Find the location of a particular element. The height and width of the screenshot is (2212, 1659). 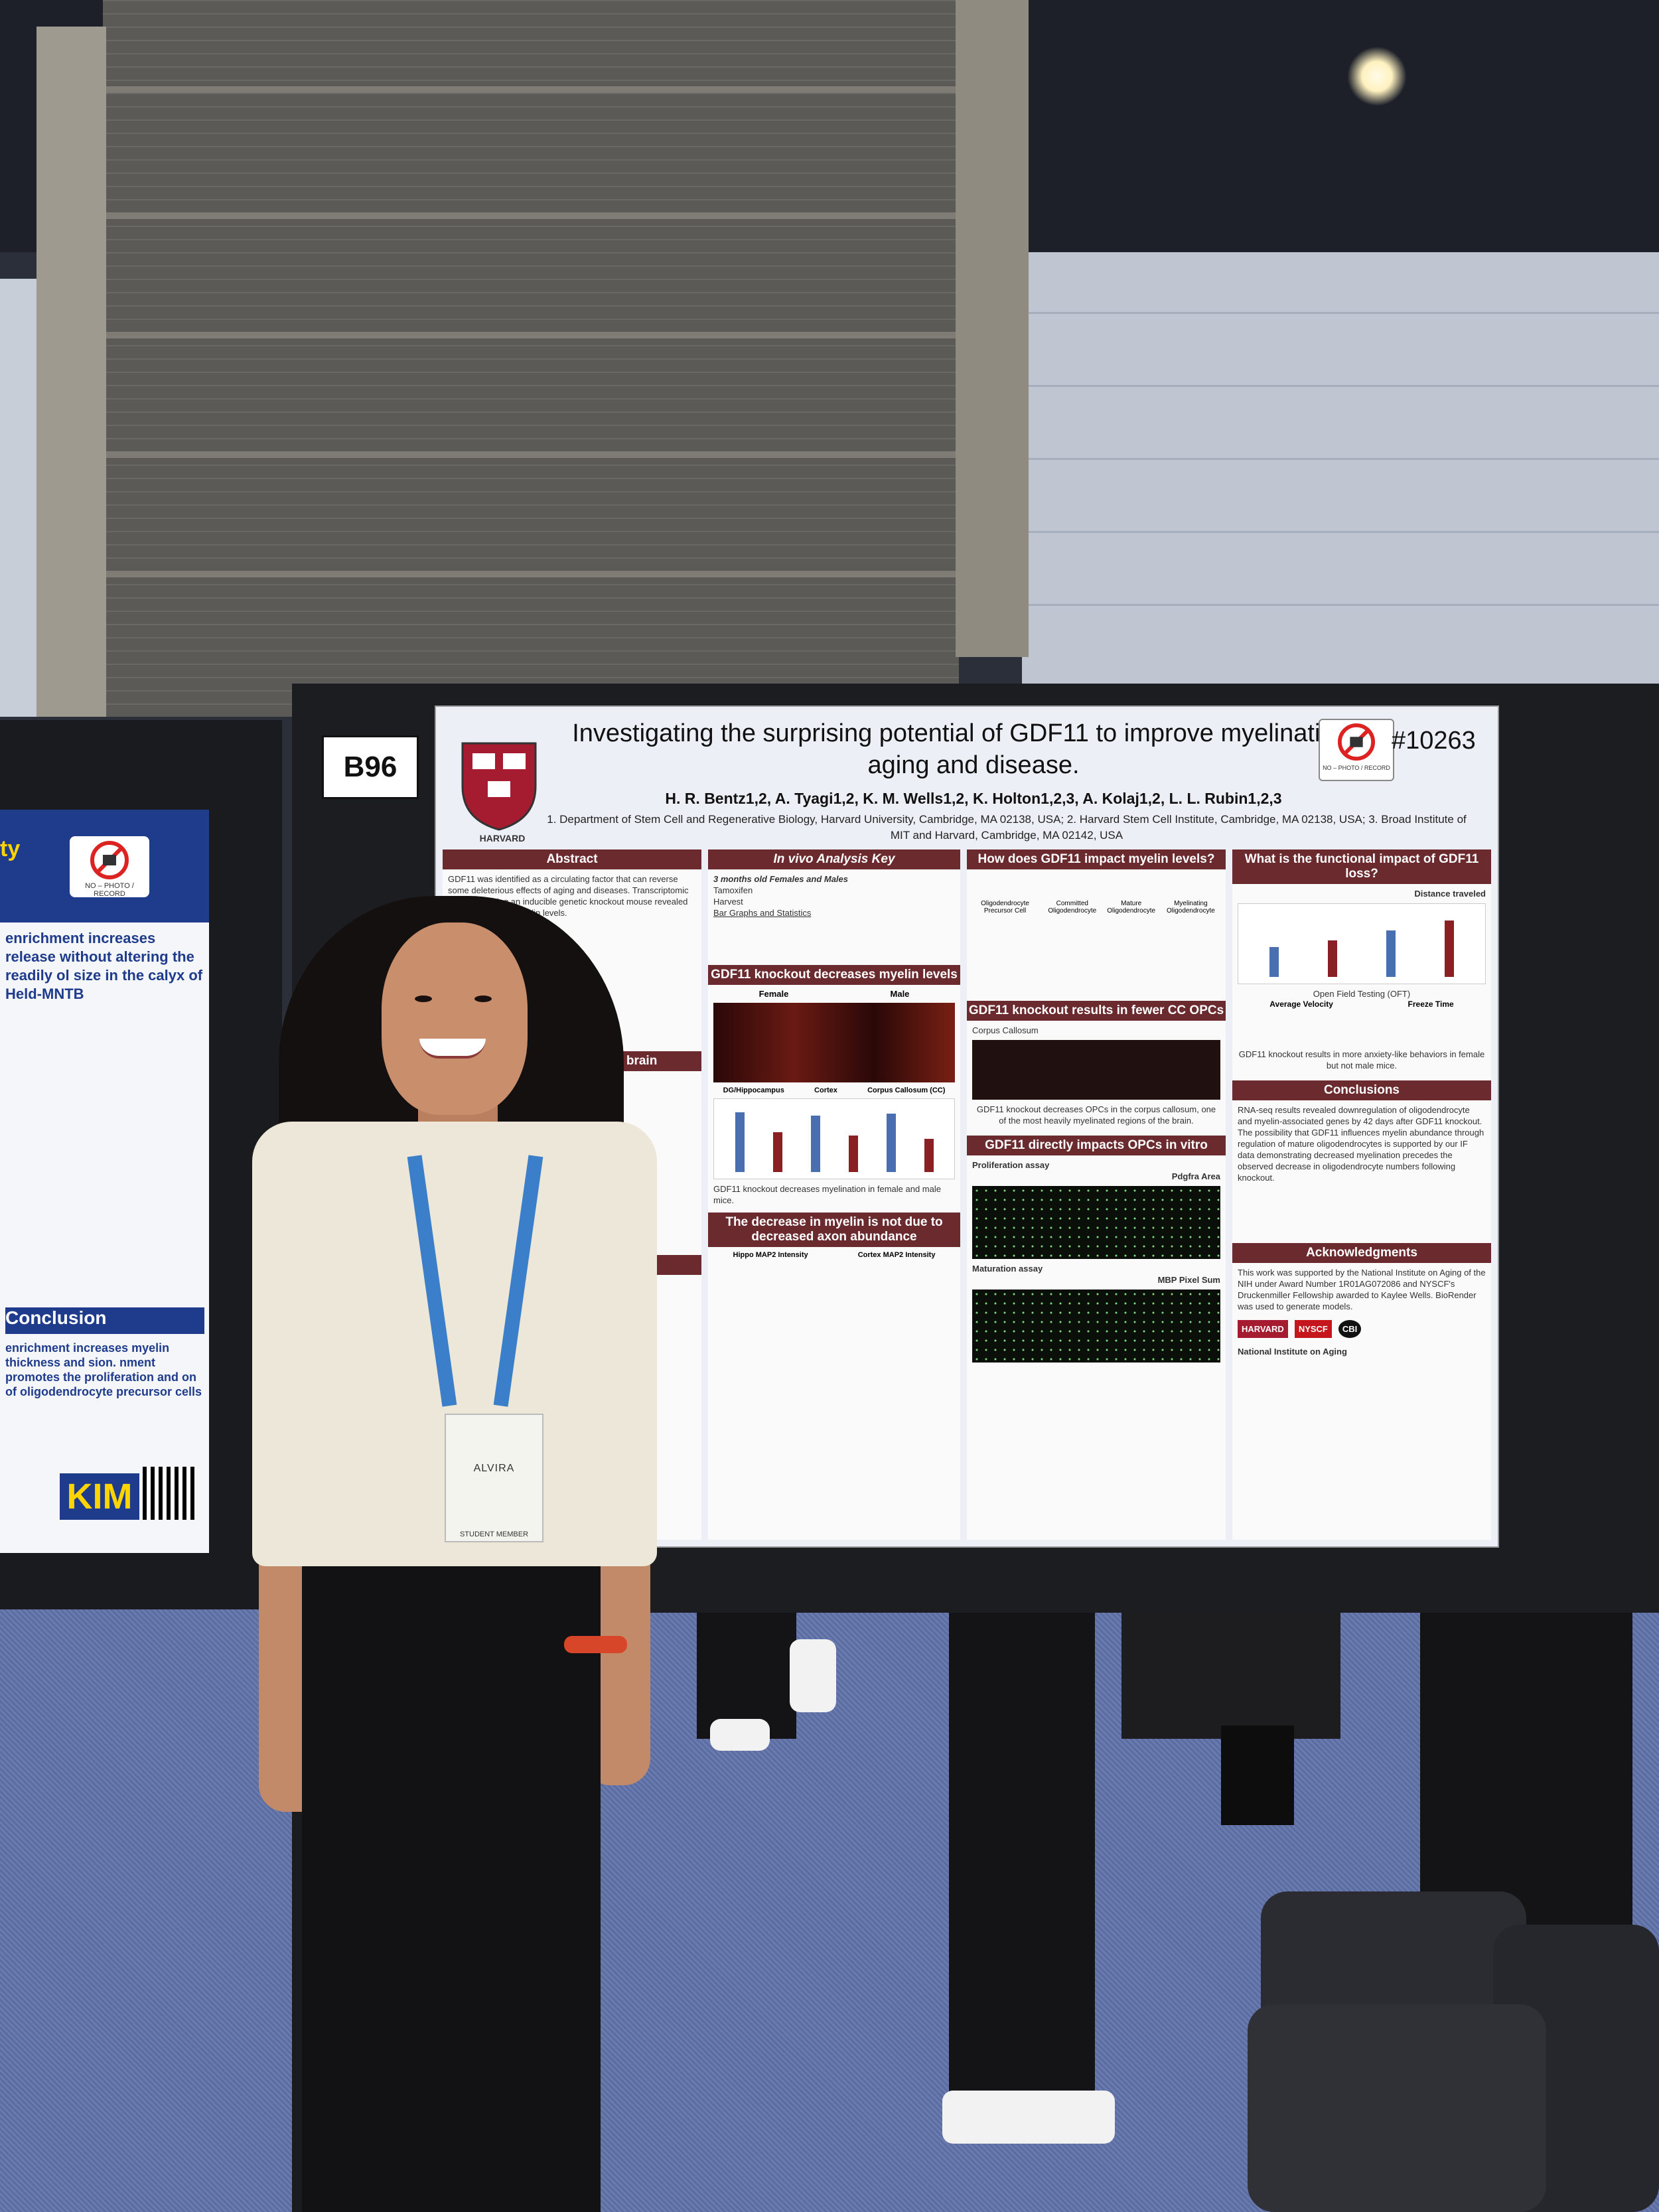

cortex-map2-label: Cortex MAP2 Intensity is located at coordinates (896, 1255).